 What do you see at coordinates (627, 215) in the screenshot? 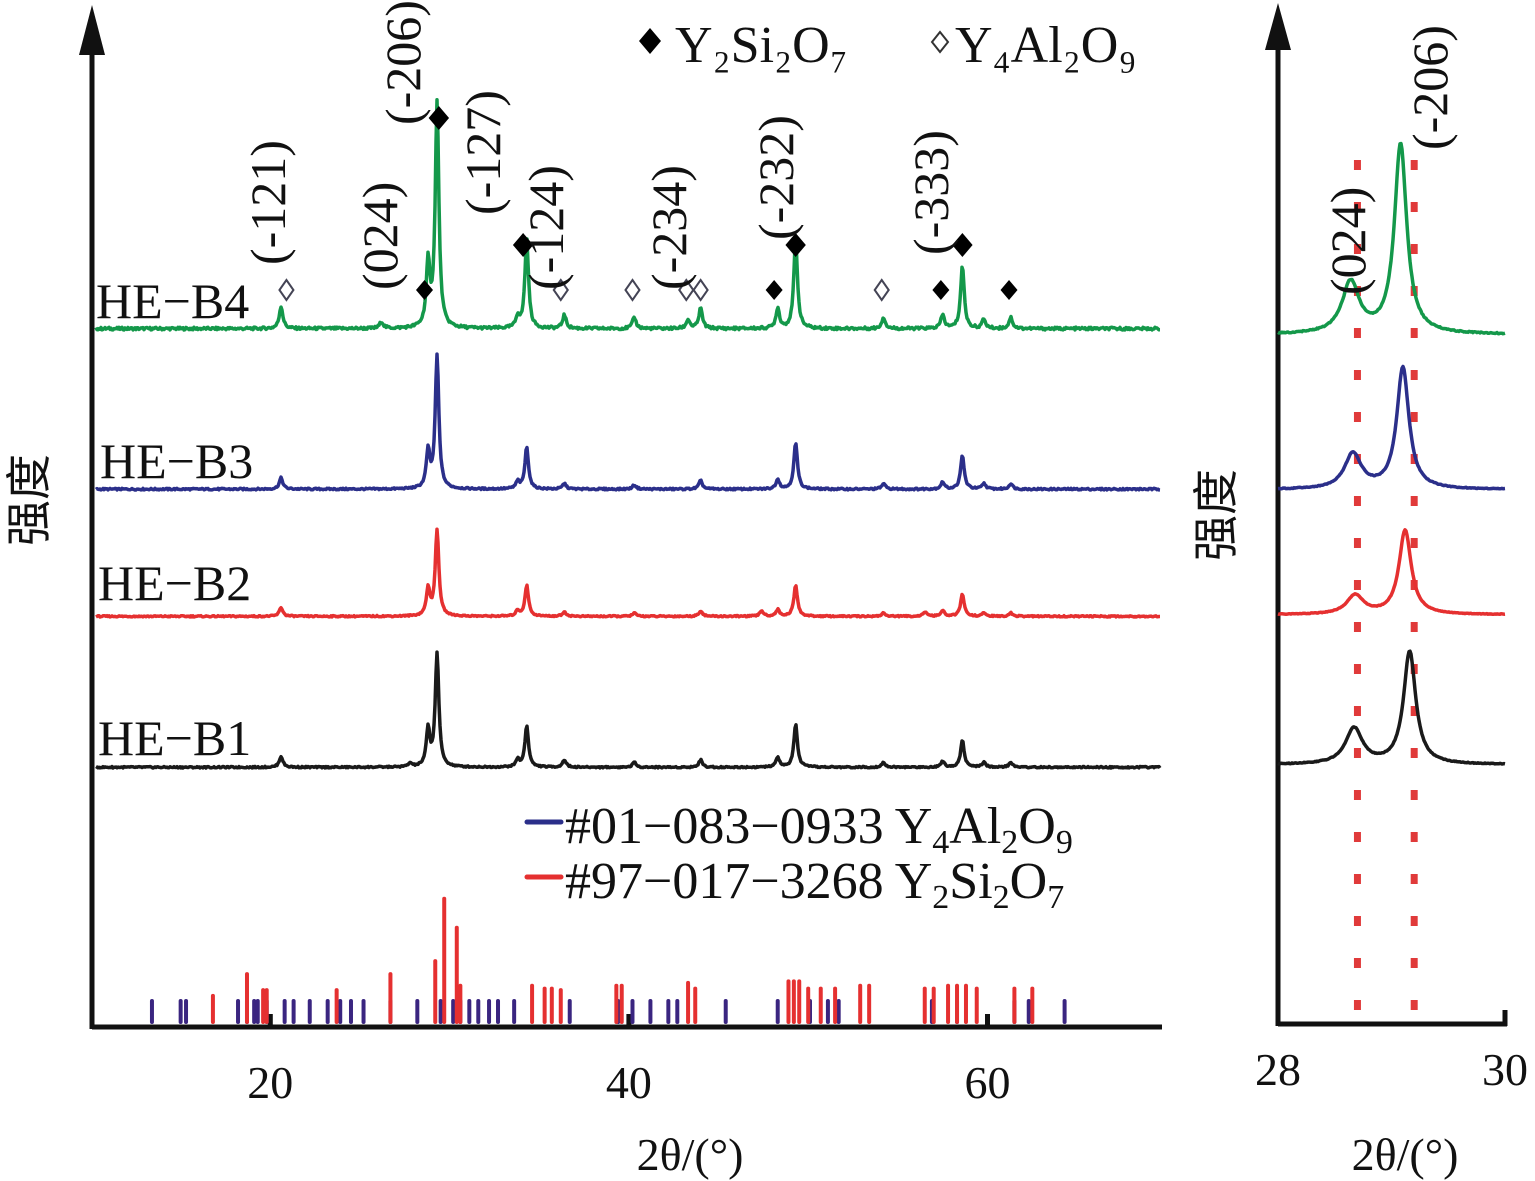
I see `trace-he-b4` at bounding box center [627, 215].